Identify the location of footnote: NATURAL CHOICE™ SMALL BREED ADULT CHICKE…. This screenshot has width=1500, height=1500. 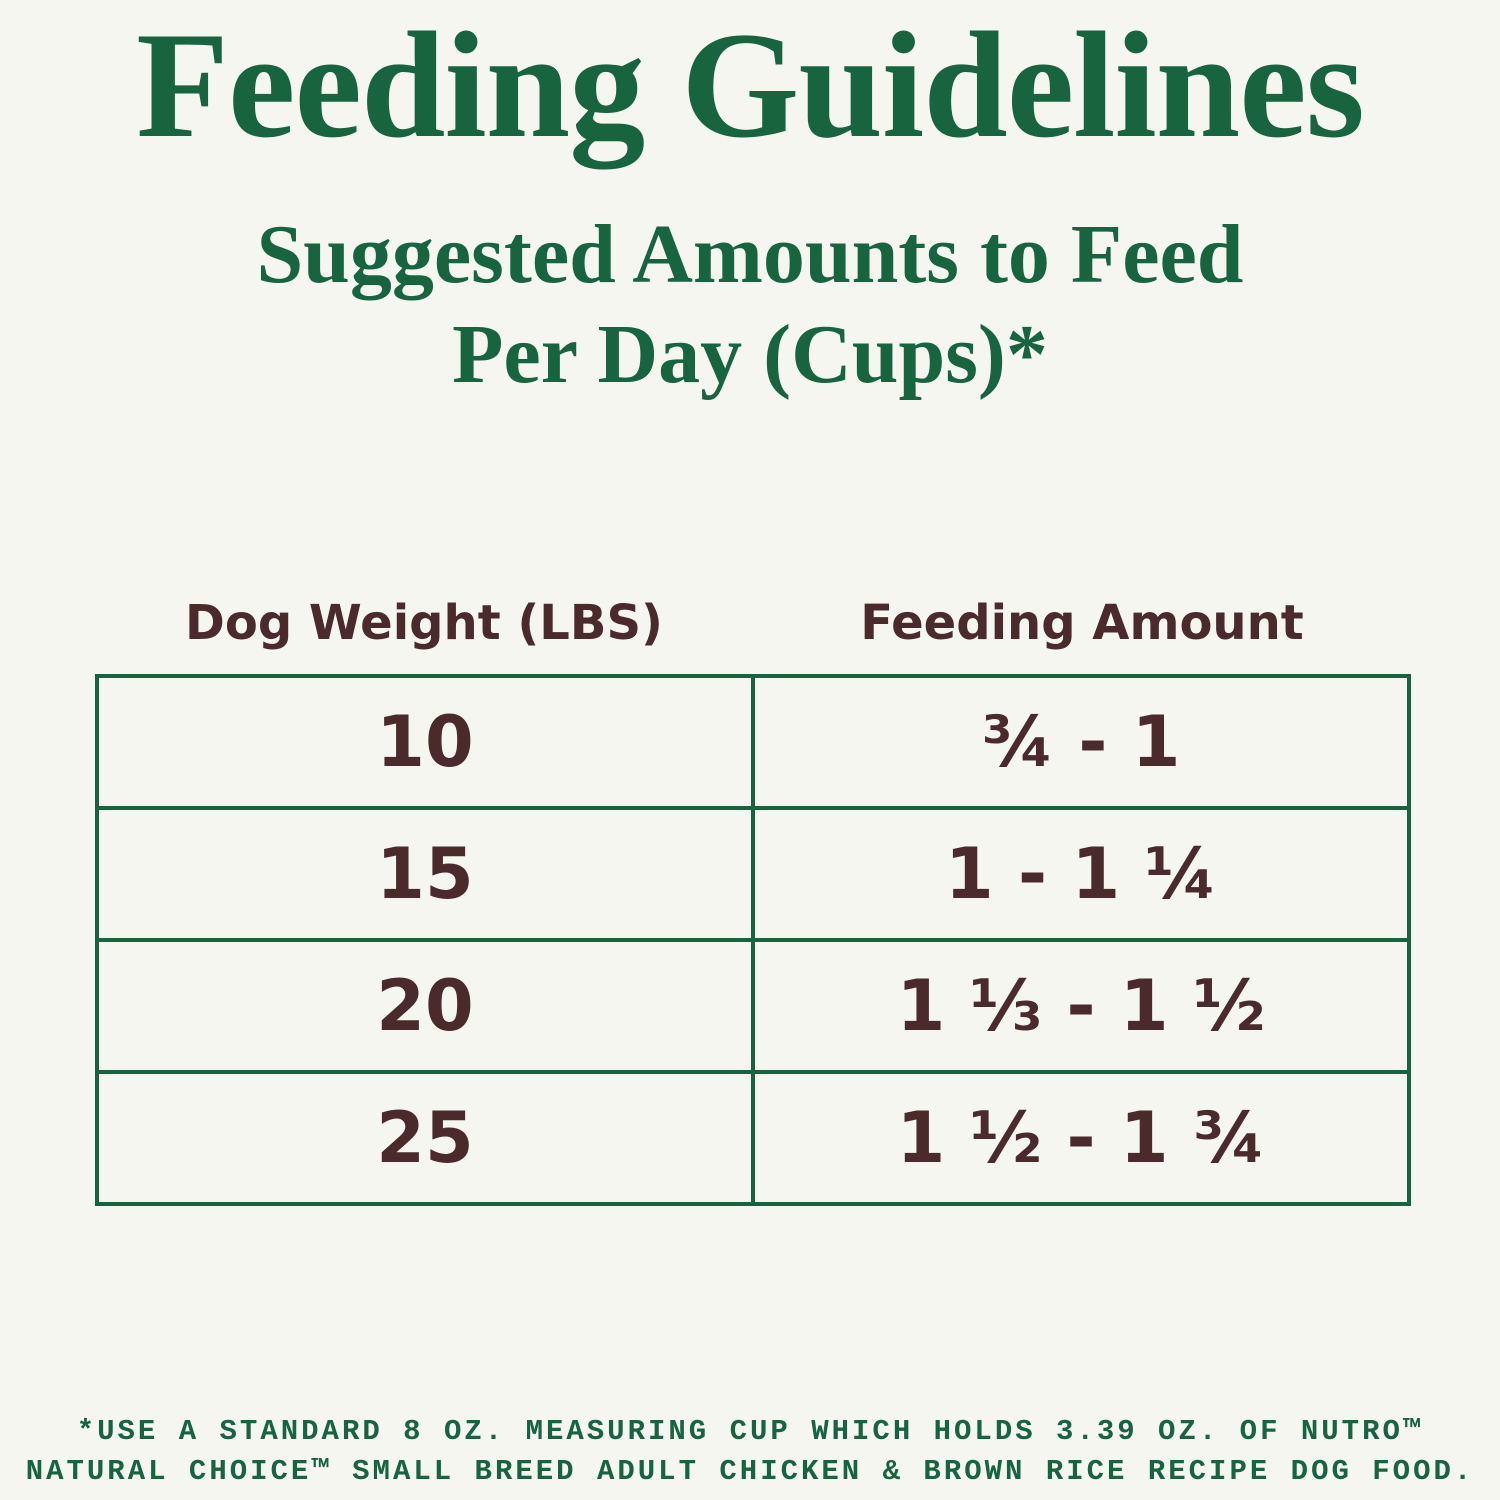
(750, 1471).